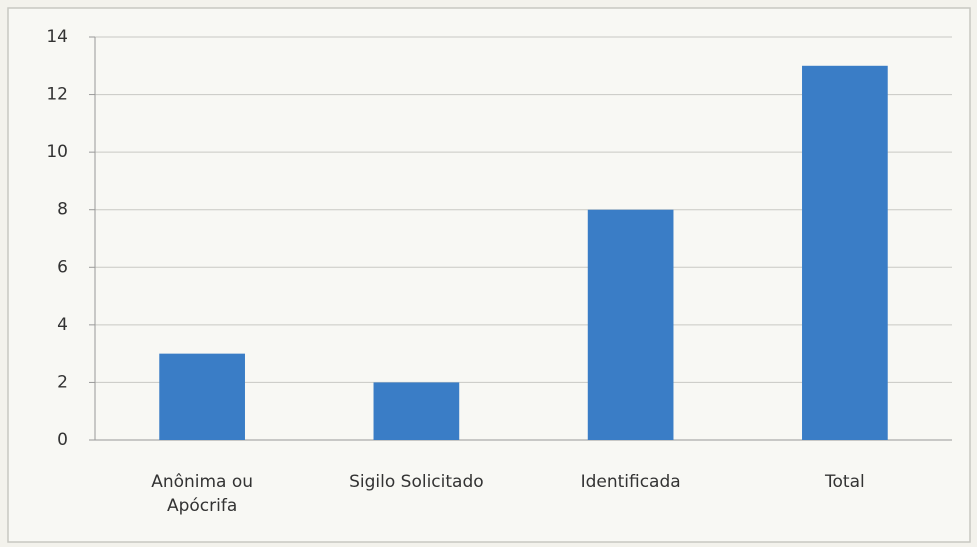  Describe the element at coordinates (62, 210) in the screenshot. I see `y-tick-label: 8` at that location.